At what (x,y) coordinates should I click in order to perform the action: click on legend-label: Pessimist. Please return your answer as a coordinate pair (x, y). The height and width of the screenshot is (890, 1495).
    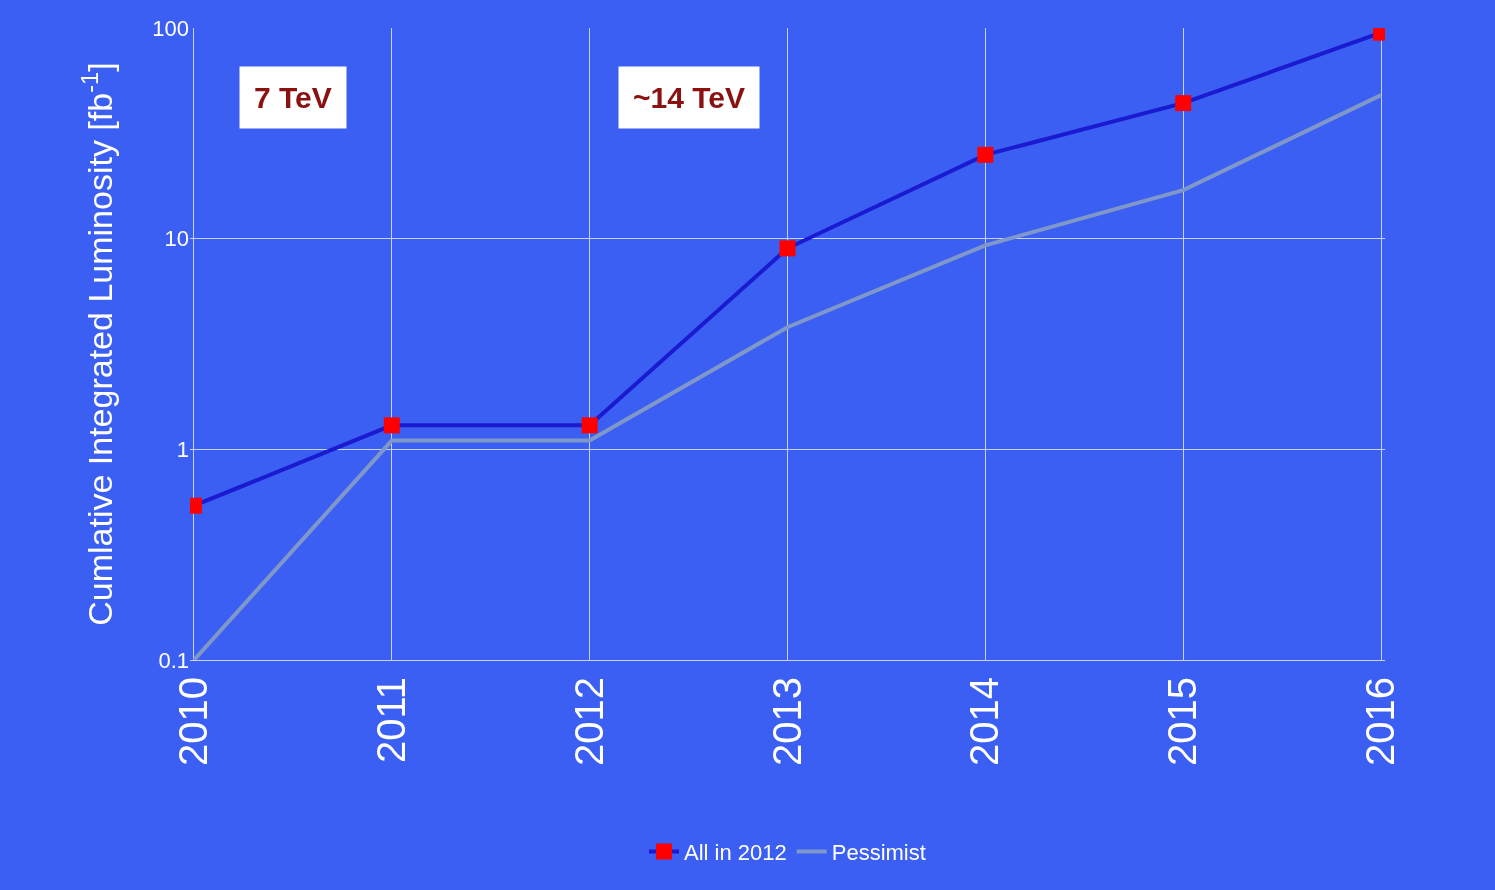
    Looking at the image, I should click on (878, 853).